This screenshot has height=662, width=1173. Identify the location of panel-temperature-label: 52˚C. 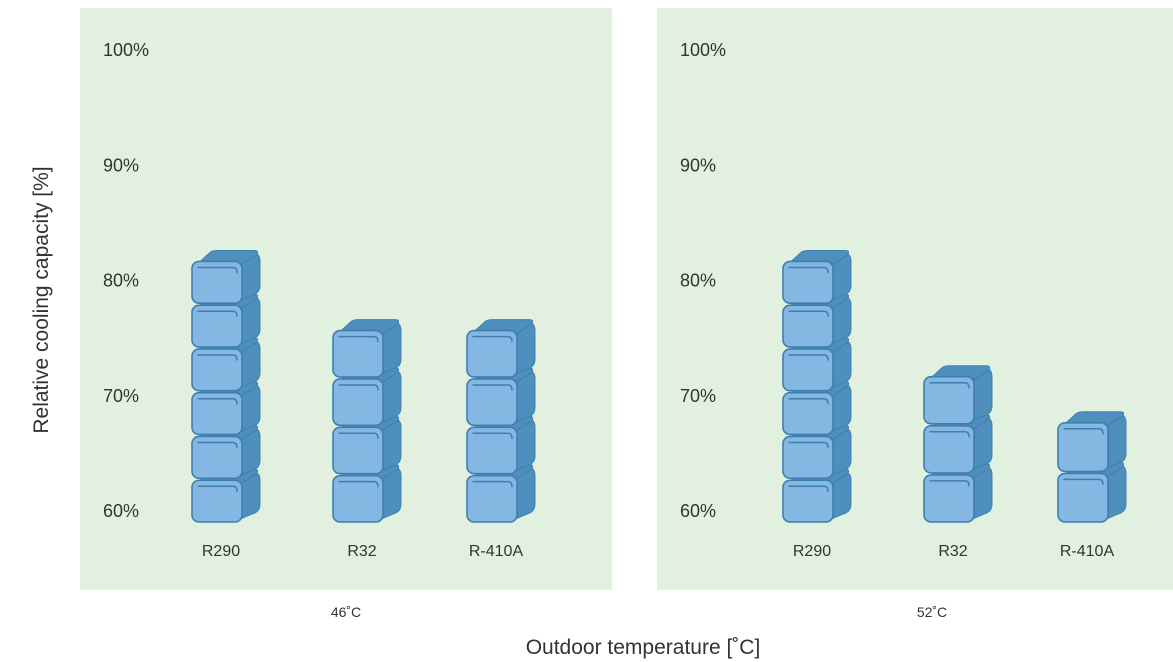
(932, 612).